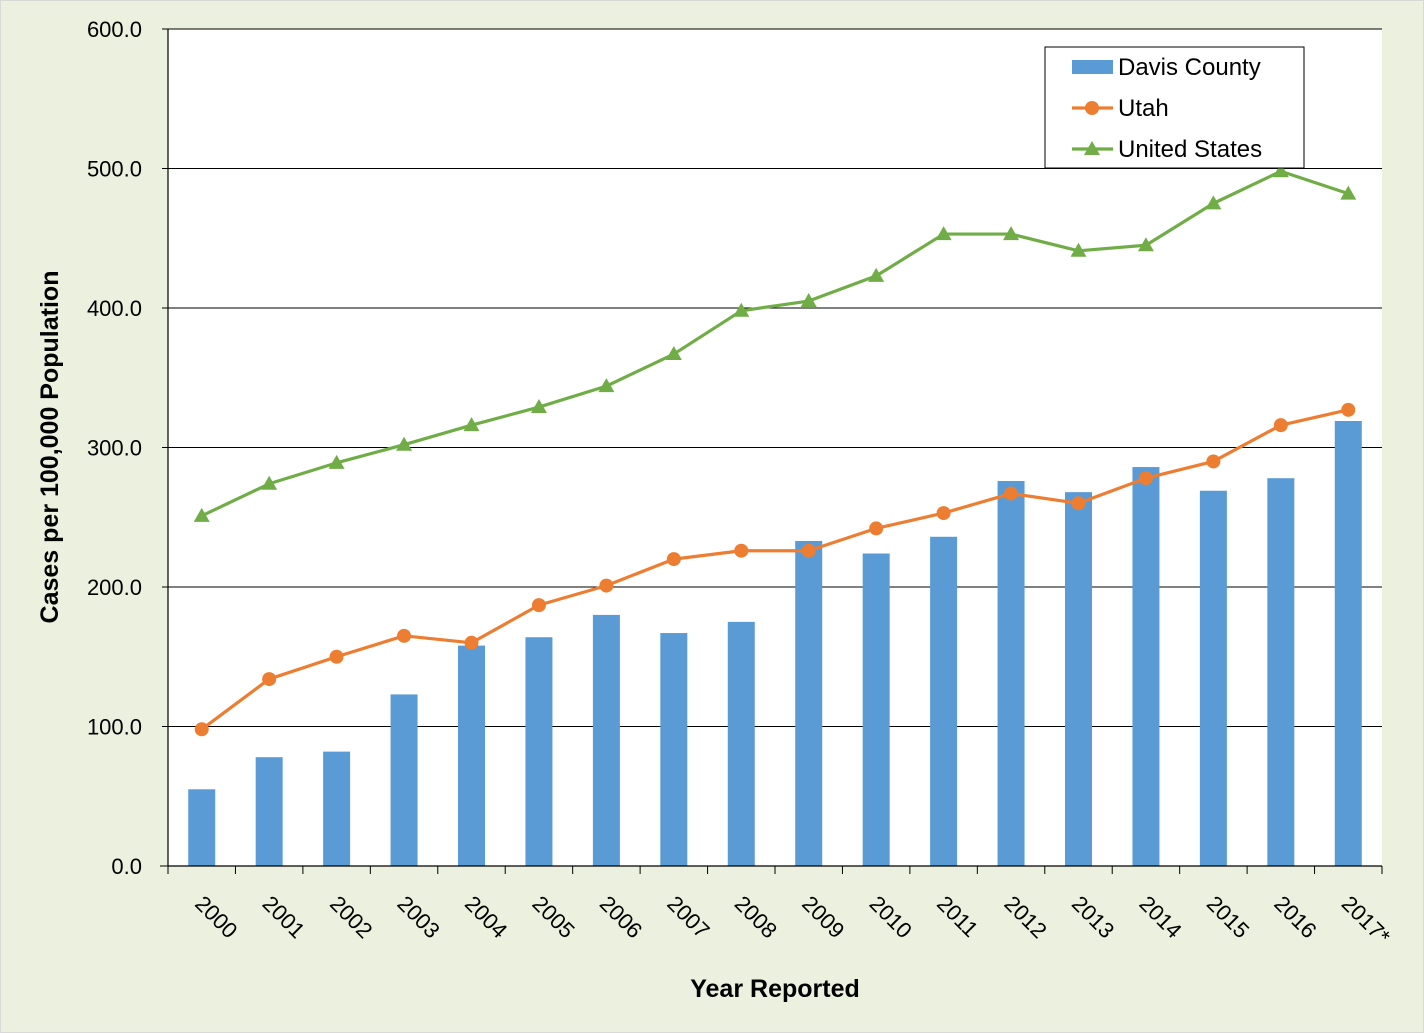 The height and width of the screenshot is (1033, 1424). I want to click on y-axis-title: Cases per 100,000 Population, so click(50, 447).